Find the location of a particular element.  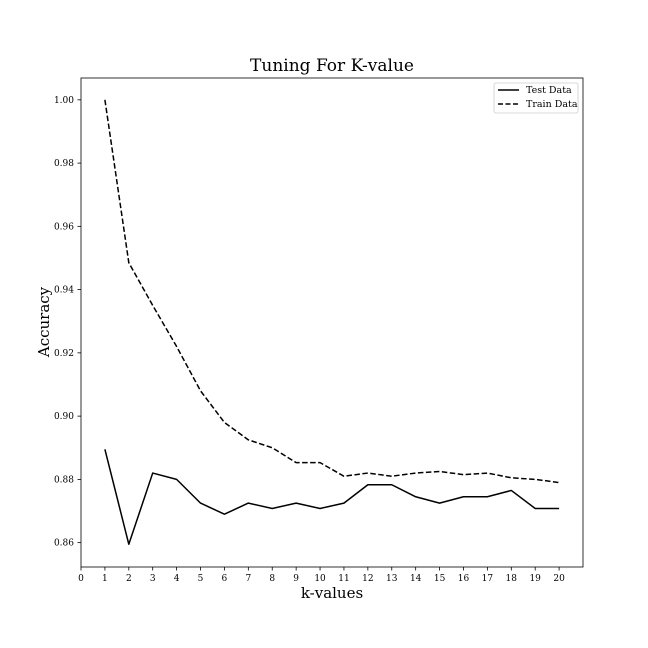

x-tick-label: 9 is located at coordinates (296, 579).